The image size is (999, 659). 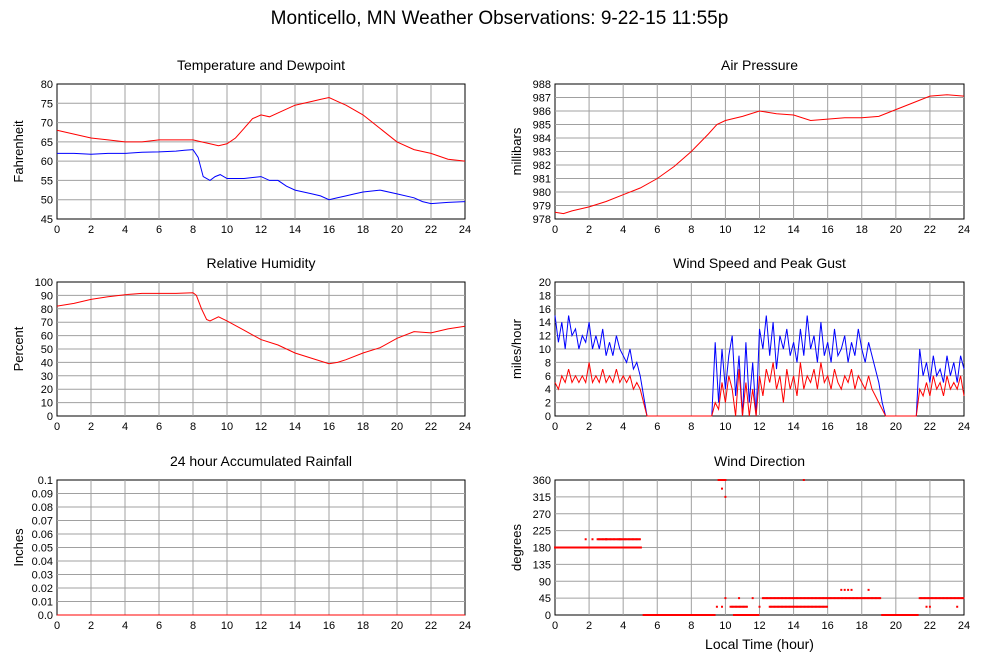 What do you see at coordinates (542, 126) in the screenshot?
I see `y-tick-label: 985` at bounding box center [542, 126].